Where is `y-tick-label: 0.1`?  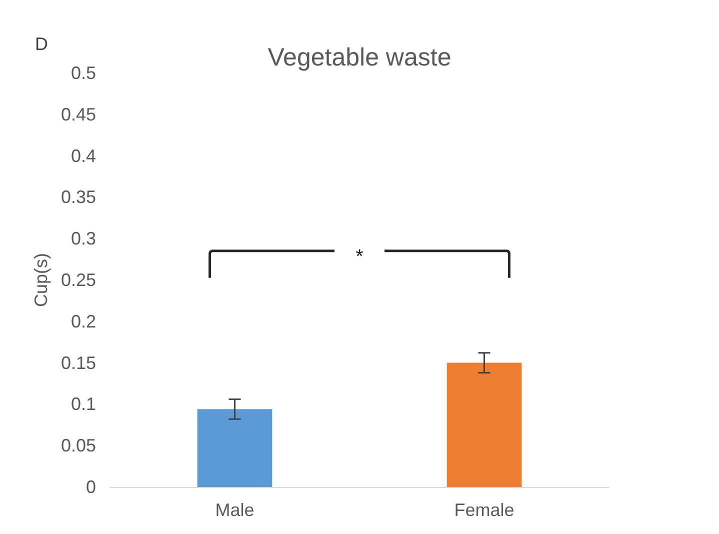
y-tick-label: 0.1 is located at coordinates (83, 404).